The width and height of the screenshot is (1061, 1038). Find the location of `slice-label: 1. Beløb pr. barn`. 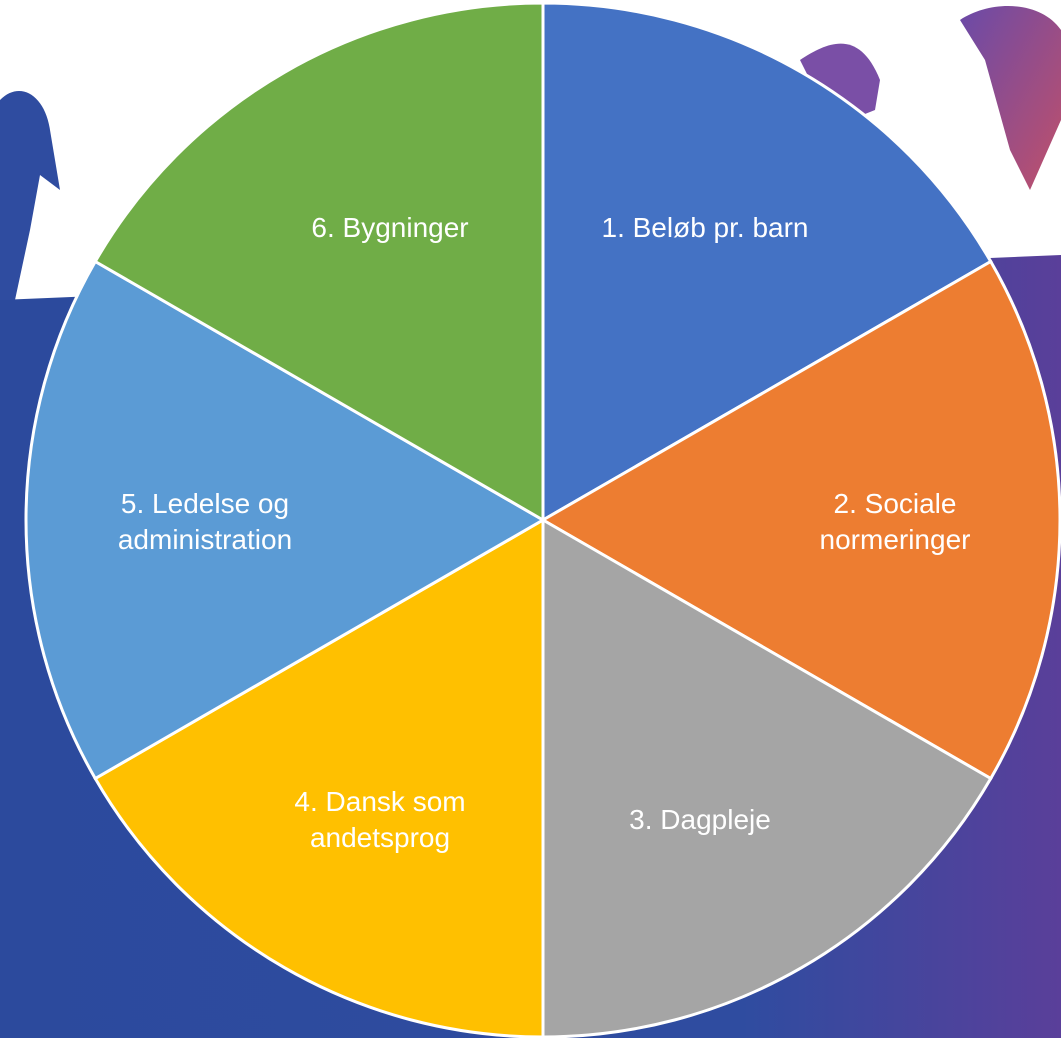

slice-label: 1. Beløb pr. barn is located at coordinates (705, 227).